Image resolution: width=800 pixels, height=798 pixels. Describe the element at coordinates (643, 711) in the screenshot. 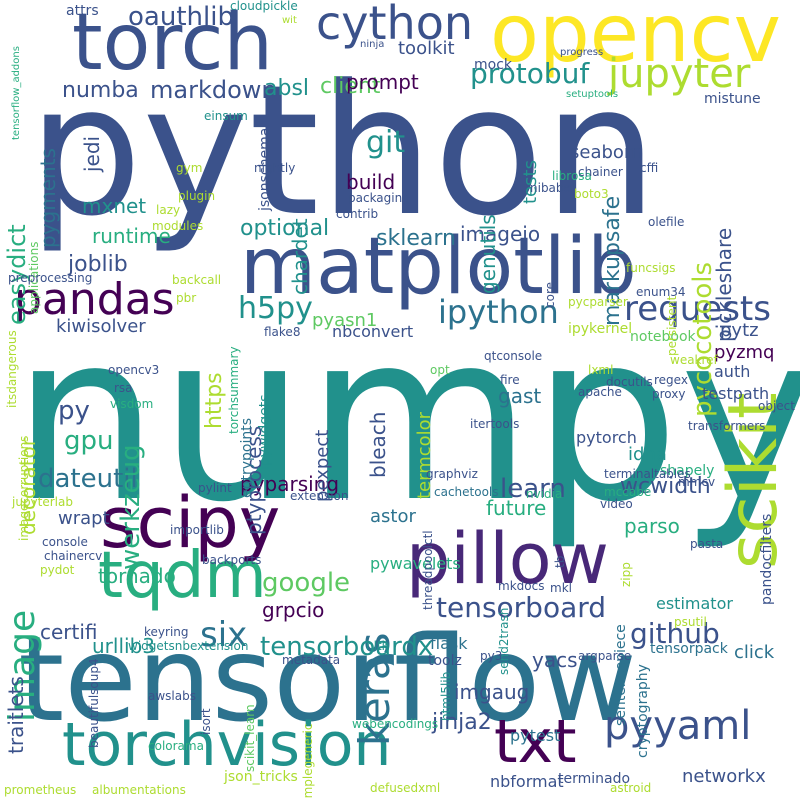

I see `word-cryptography: cryptography` at that location.